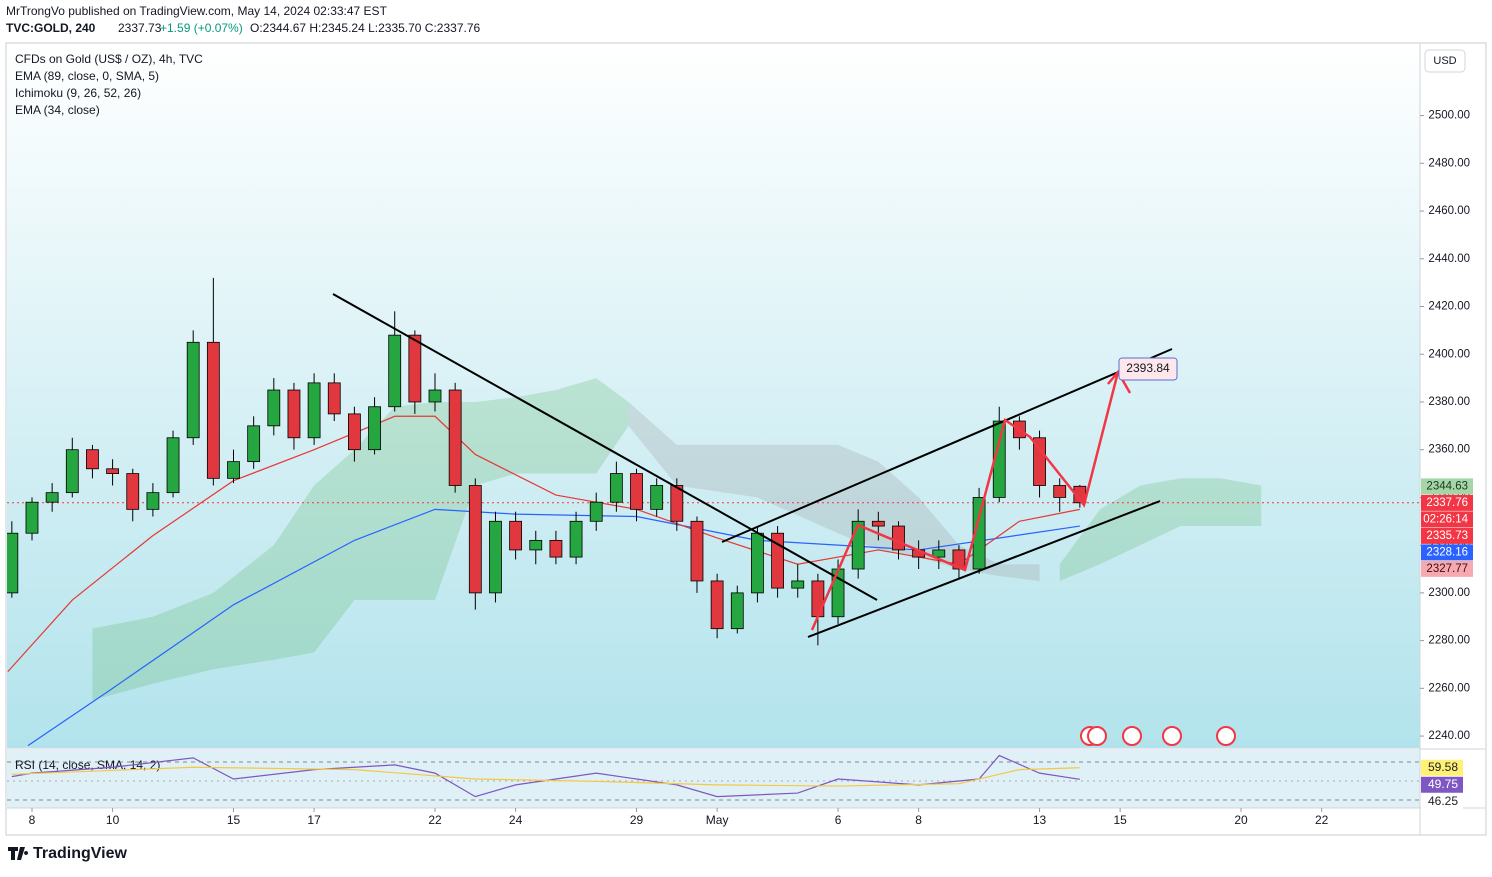 Image resolution: width=1492 pixels, height=877 pixels. I want to click on x-tick-label: 13, so click(1040, 820).